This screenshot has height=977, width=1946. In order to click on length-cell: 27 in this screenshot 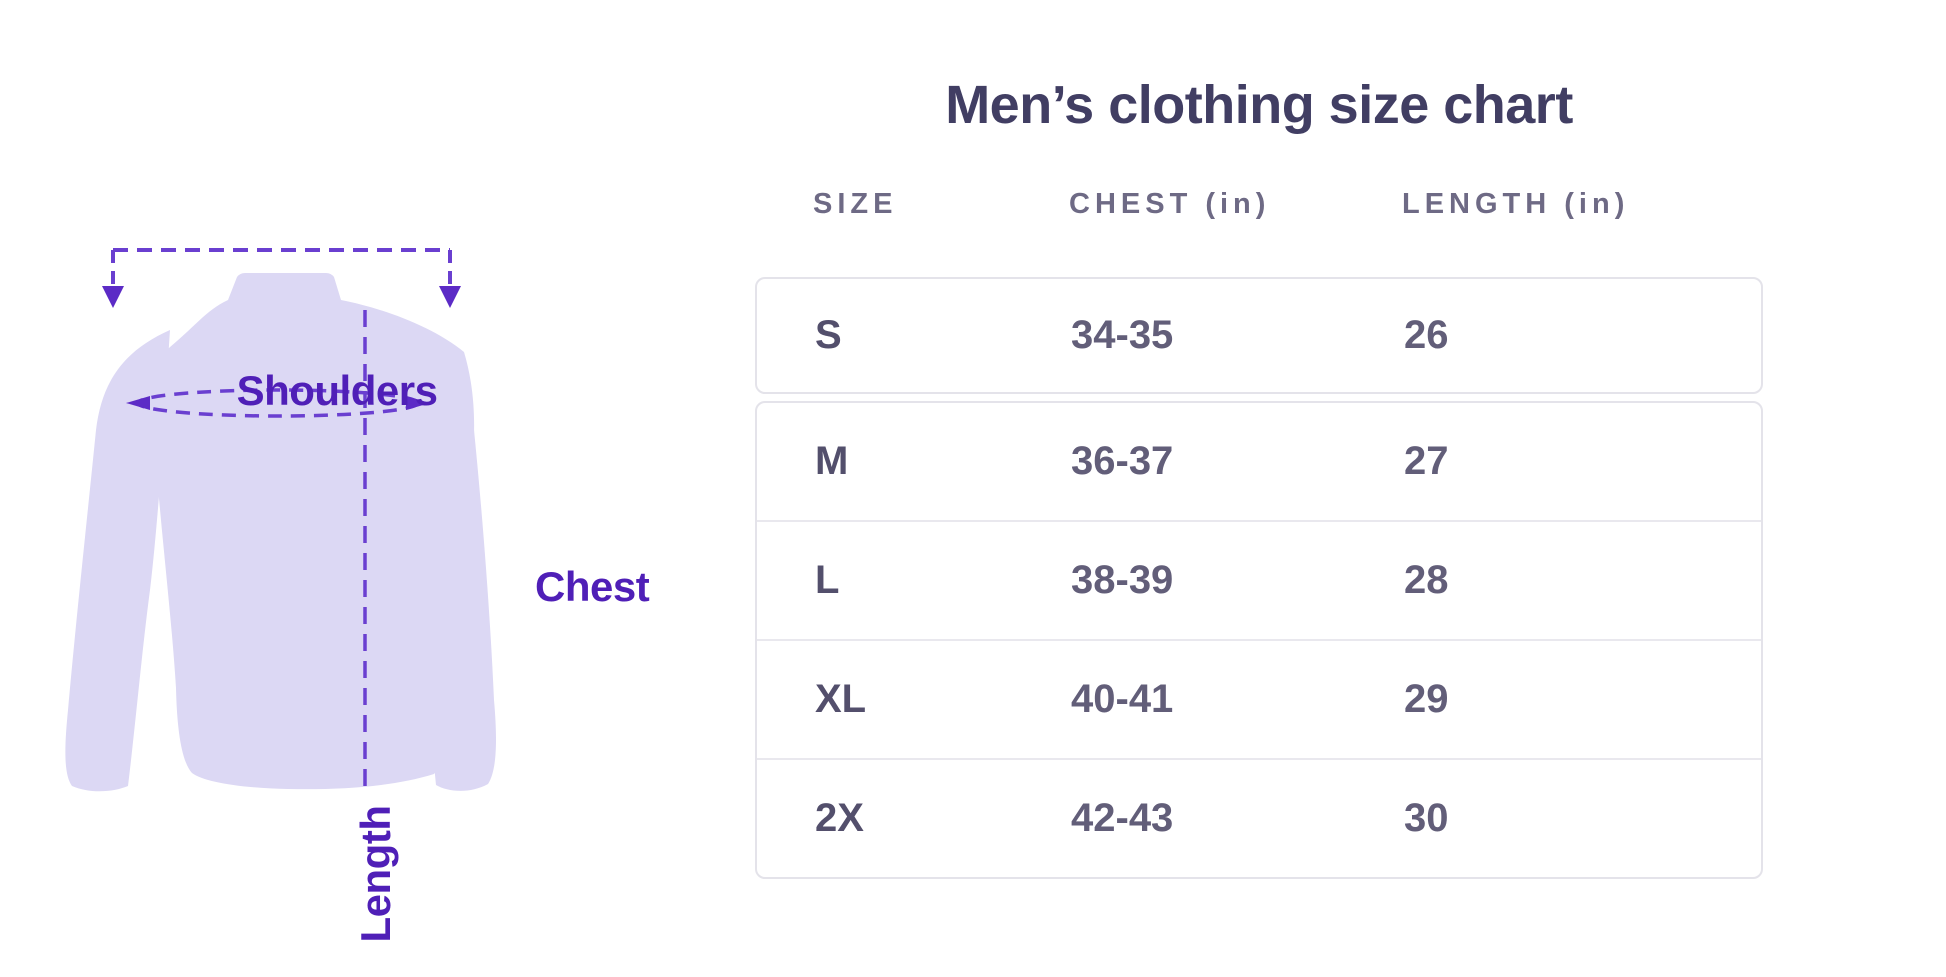, I will do `click(1426, 461)`.